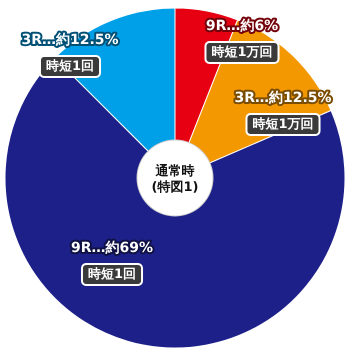  I want to click on text: 通常時 (特図1), so click(175, 179).